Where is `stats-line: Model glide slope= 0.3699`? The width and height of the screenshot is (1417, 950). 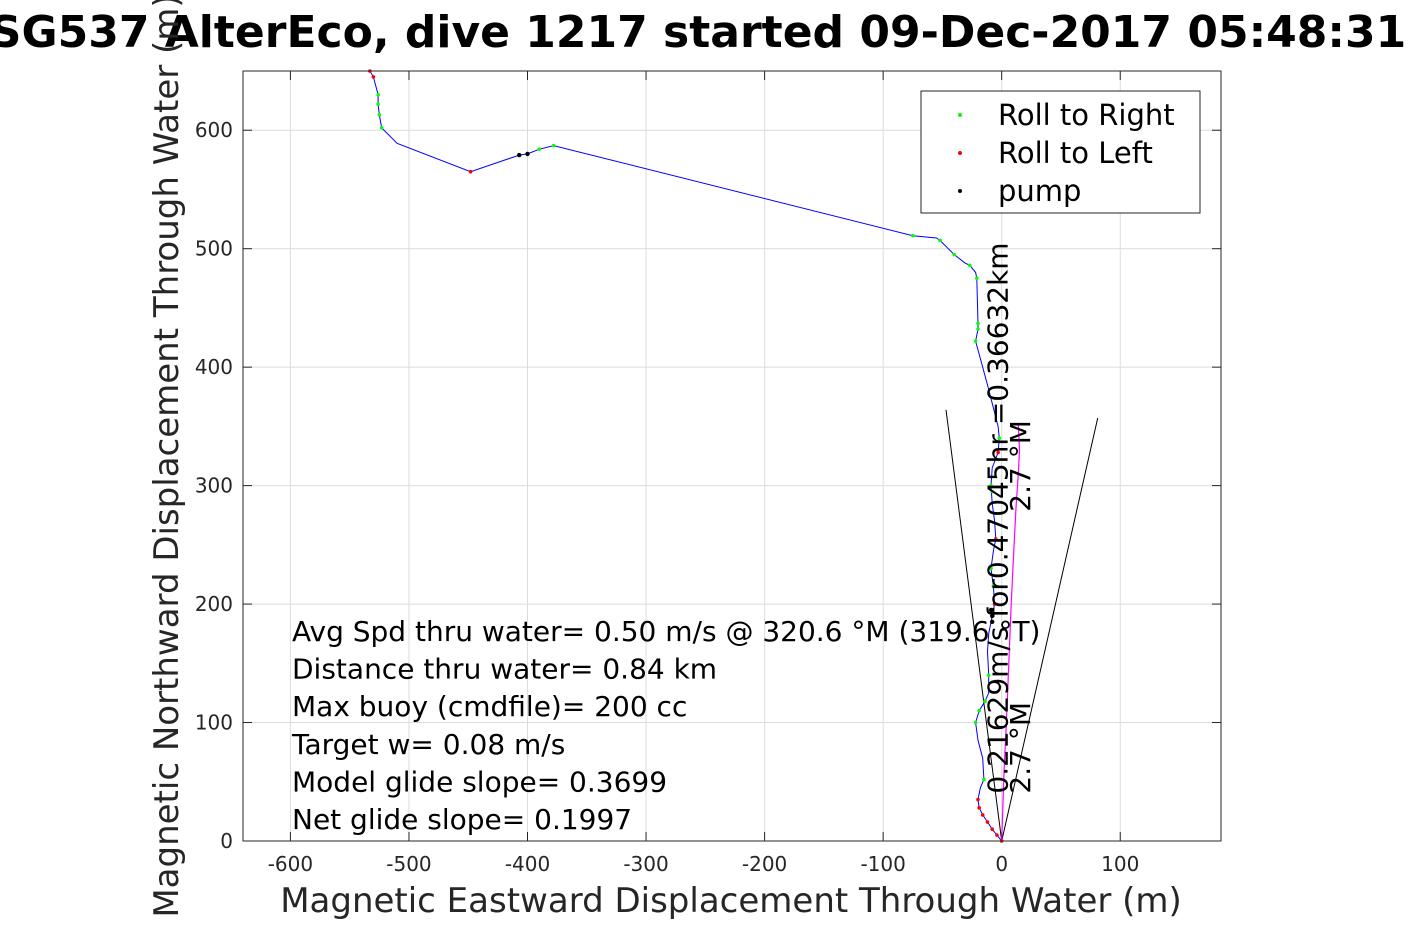 stats-line: Model glide slope= 0.3699 is located at coordinates (479, 781).